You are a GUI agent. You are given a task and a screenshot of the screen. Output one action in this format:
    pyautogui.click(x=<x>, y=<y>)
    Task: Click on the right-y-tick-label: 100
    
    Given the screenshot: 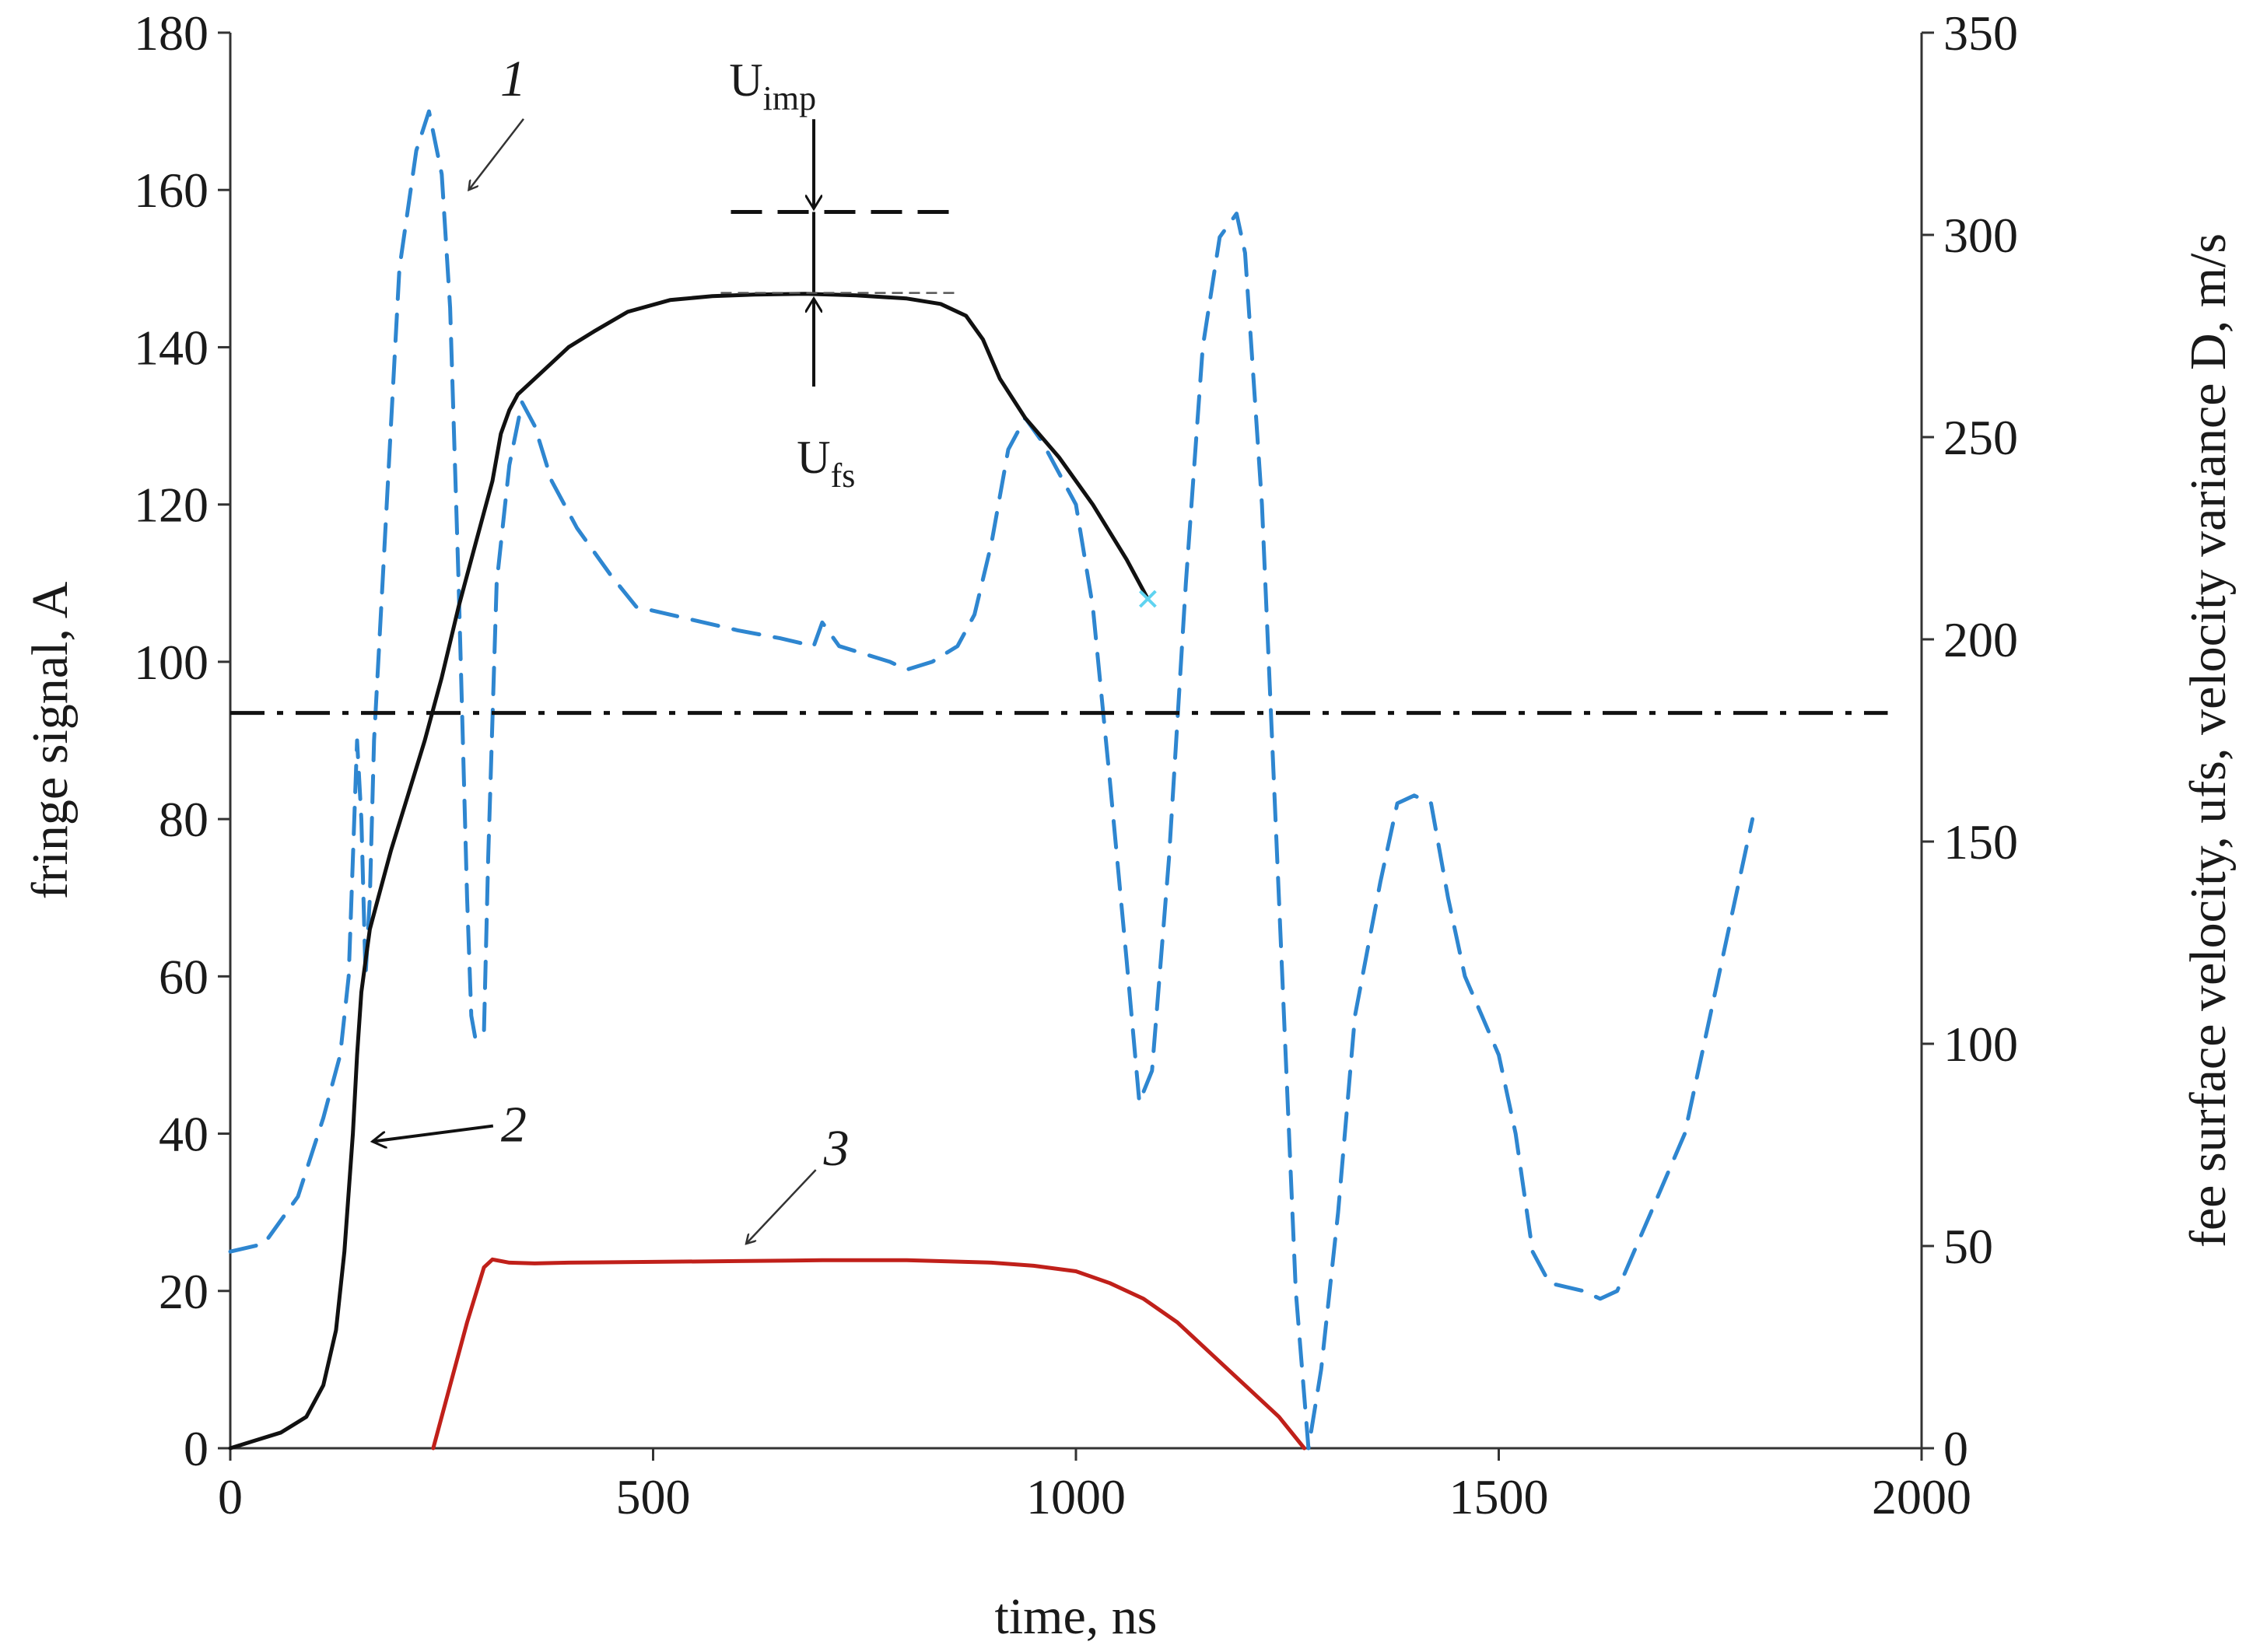 What is the action you would take?
    pyautogui.click(x=1981, y=1045)
    